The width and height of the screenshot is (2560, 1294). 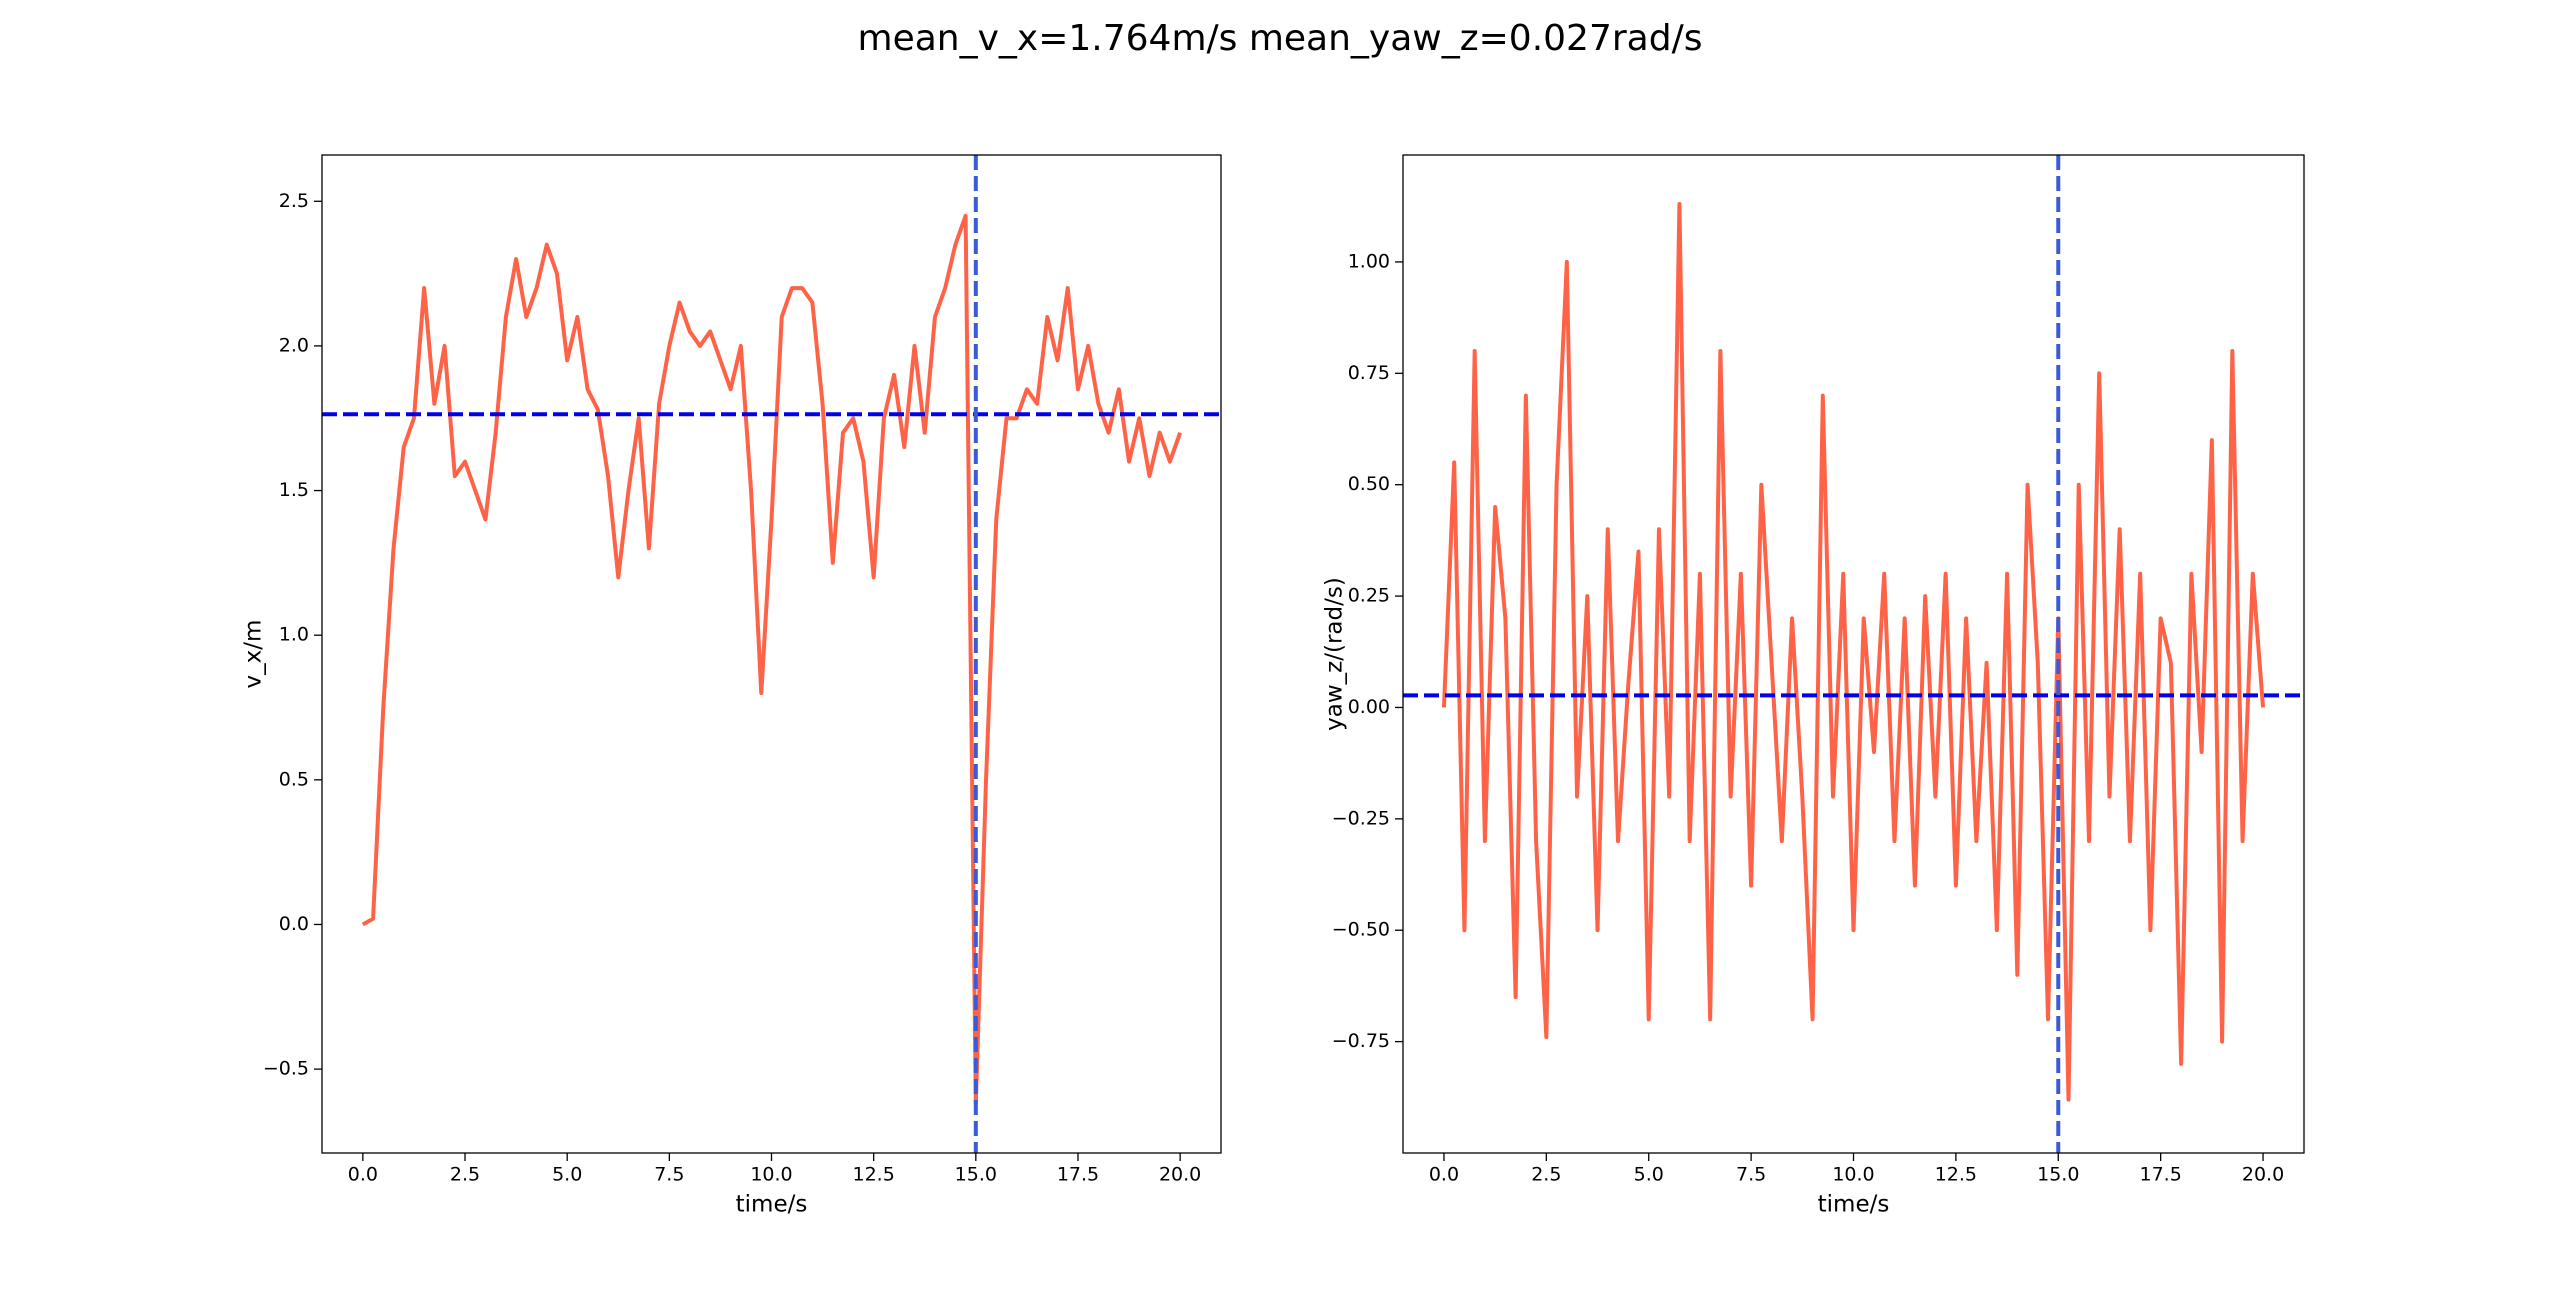 What do you see at coordinates (1369, 261) in the screenshot?
I see `y-tick-label: 1.00` at bounding box center [1369, 261].